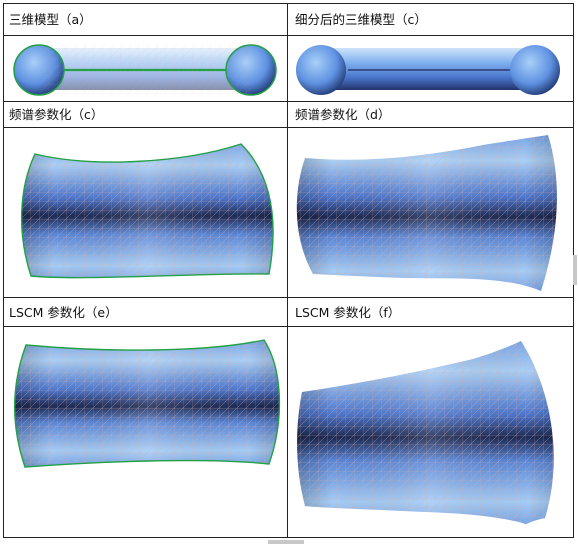 This screenshot has width=578, height=546. What do you see at coordinates (575, 270) in the screenshot?
I see `vertical-scroll-thumb` at bounding box center [575, 270].